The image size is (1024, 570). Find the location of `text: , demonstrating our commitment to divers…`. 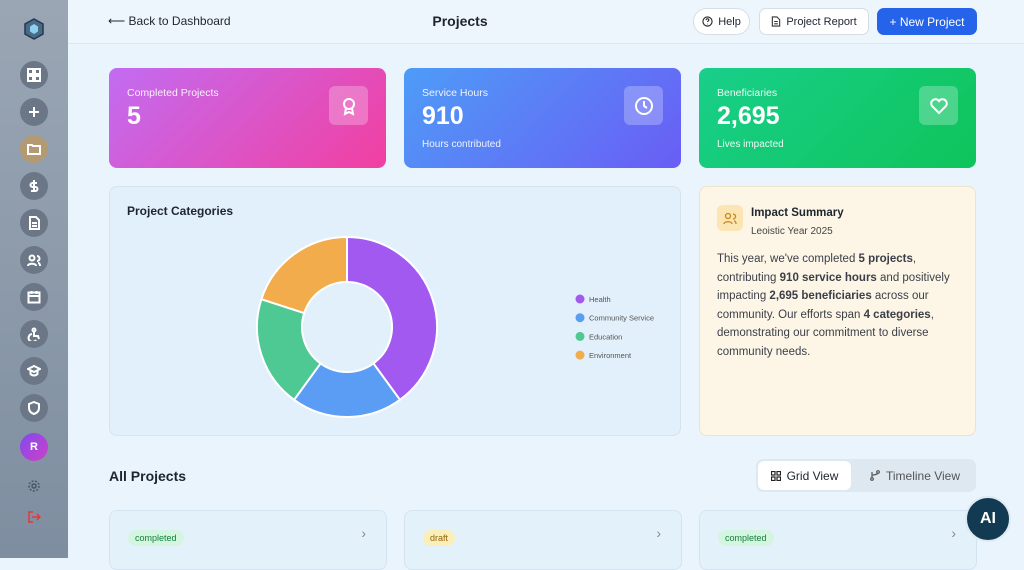

text: , demonstrating our commitment to divers… is located at coordinates (825, 333).